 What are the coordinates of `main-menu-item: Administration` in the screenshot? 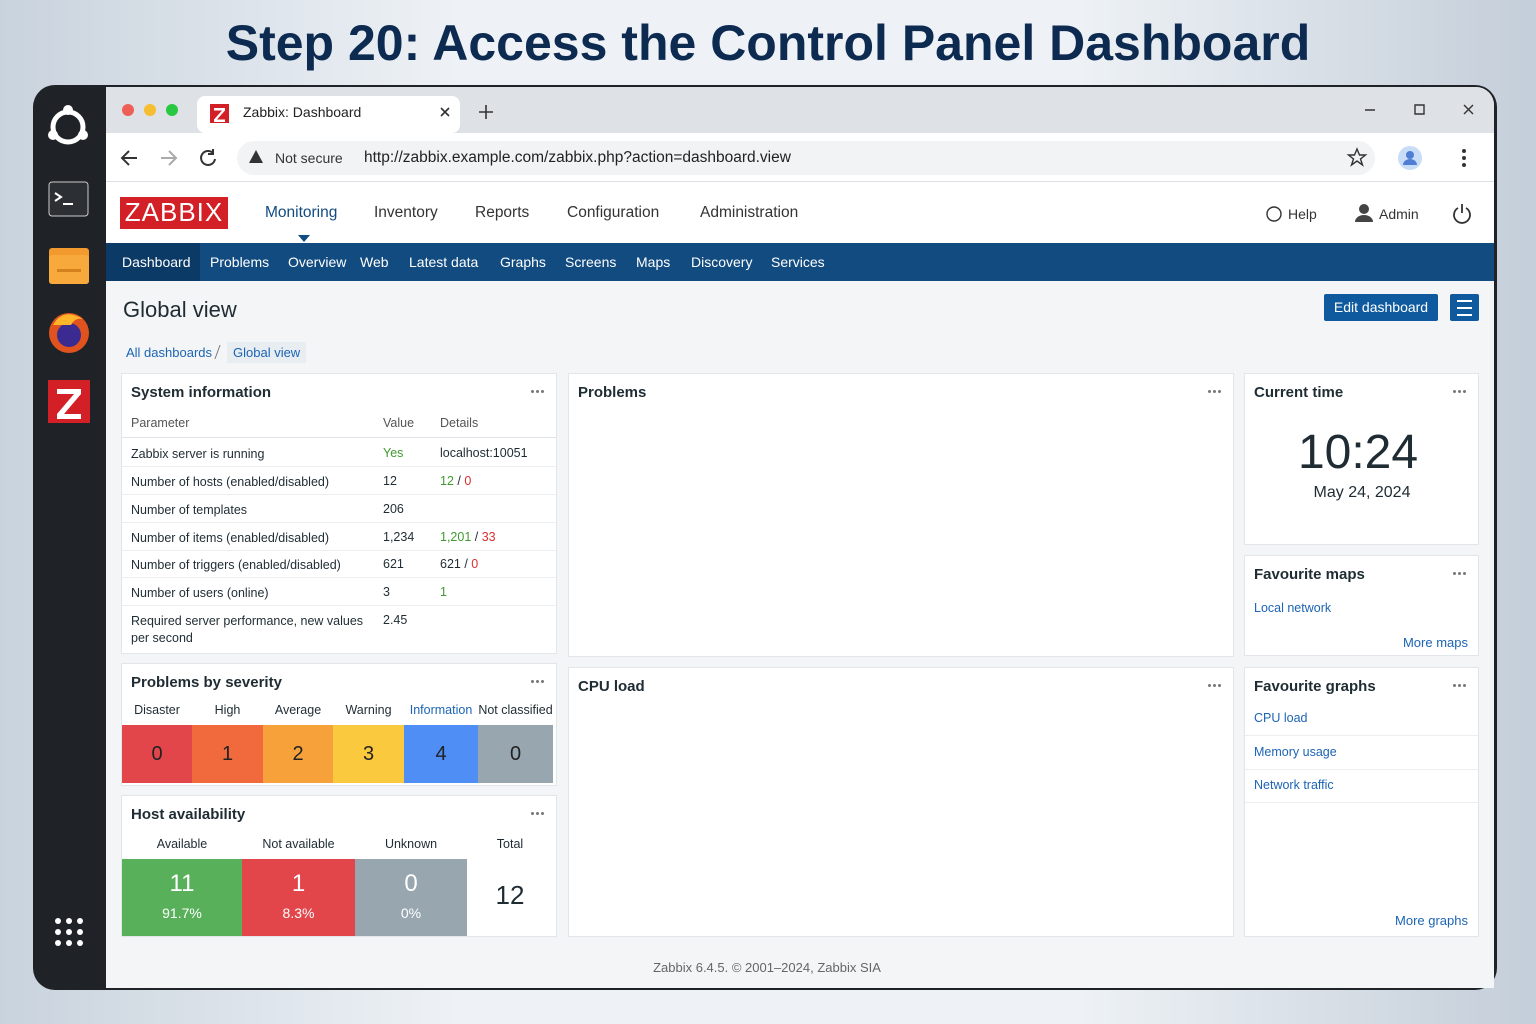 It's located at (749, 212).